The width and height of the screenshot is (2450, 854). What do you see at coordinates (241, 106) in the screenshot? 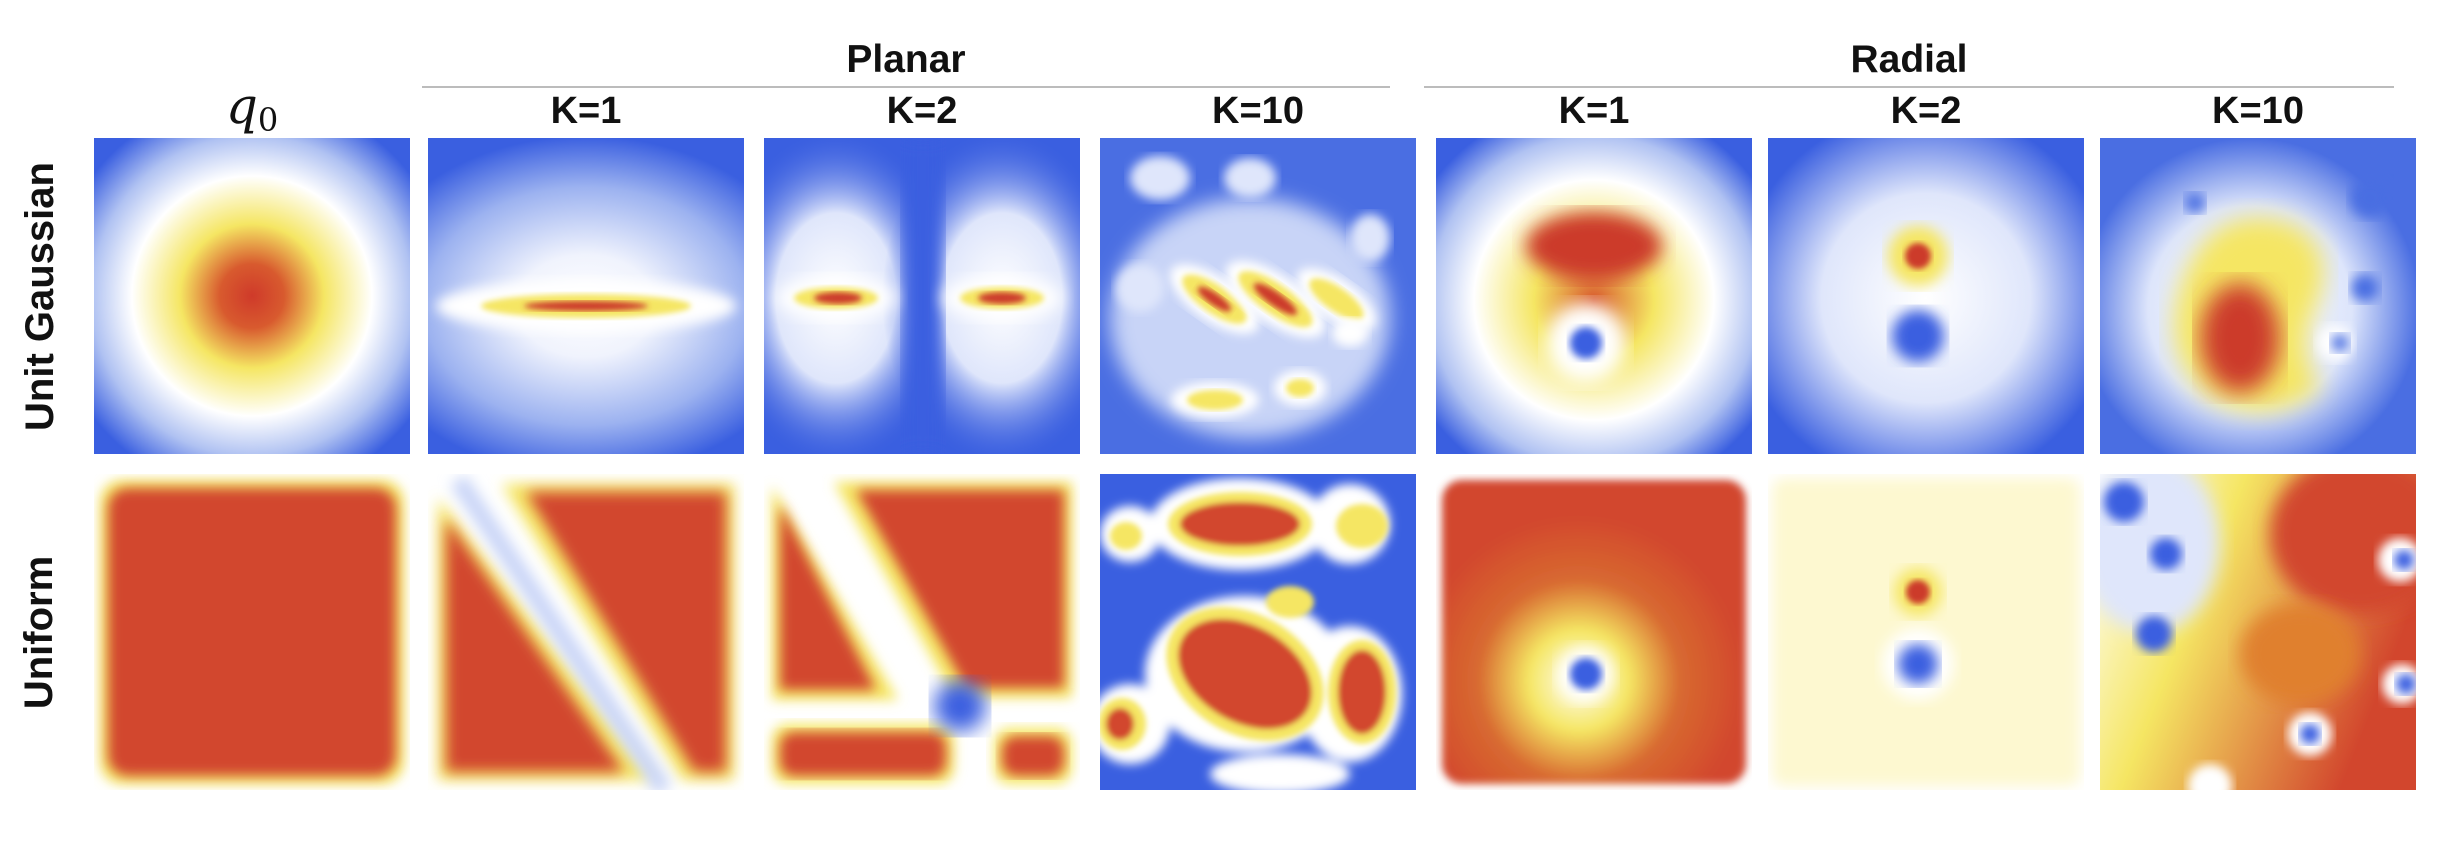
I see `q0-symbol: q` at bounding box center [241, 106].